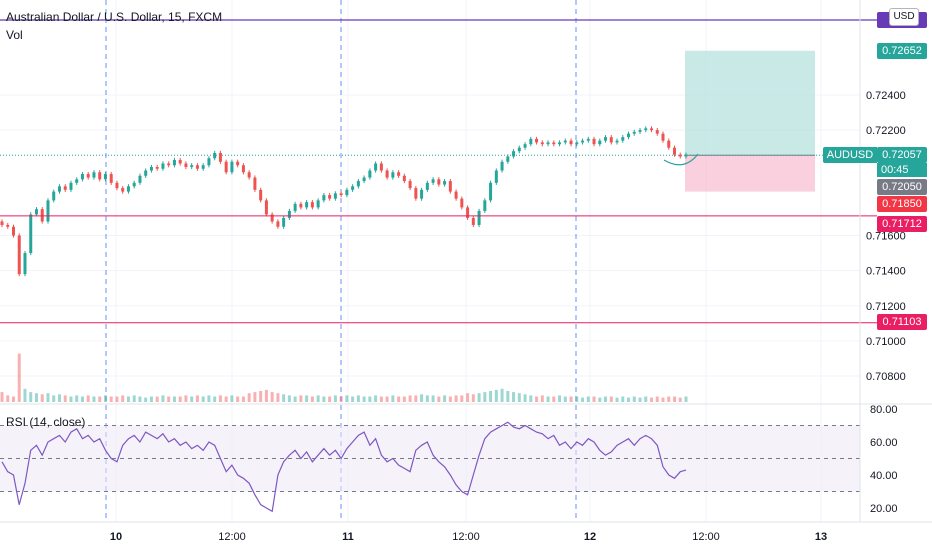 This screenshot has width=932, height=550. What do you see at coordinates (902, 170) in the screenshot?
I see `bar-countdown: 00:45` at bounding box center [902, 170].